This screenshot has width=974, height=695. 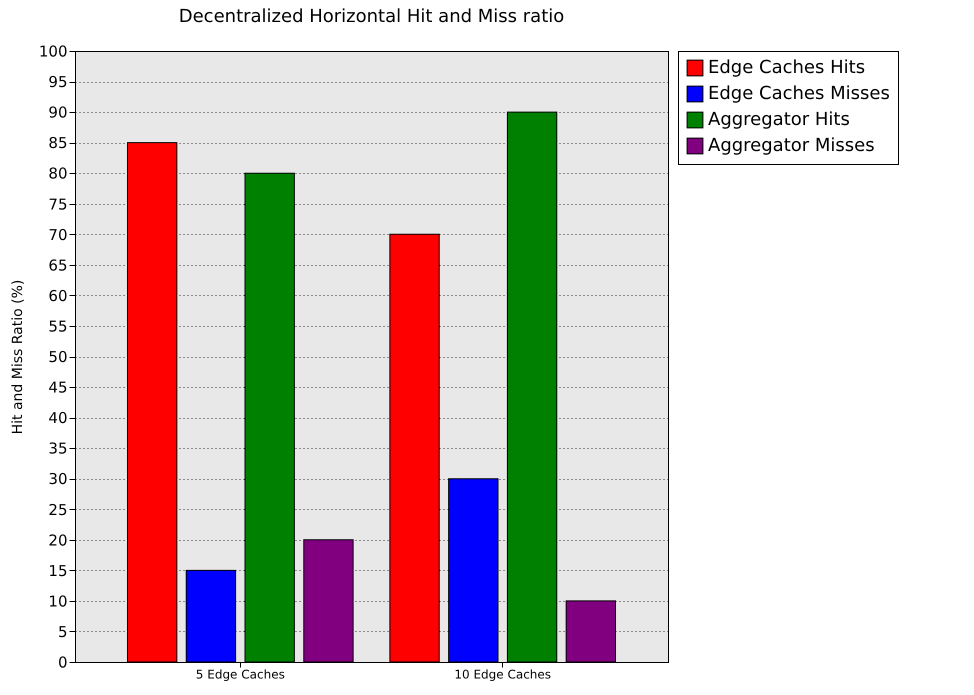 What do you see at coordinates (58, 173) in the screenshot?
I see `y-tick-label: 80` at bounding box center [58, 173].